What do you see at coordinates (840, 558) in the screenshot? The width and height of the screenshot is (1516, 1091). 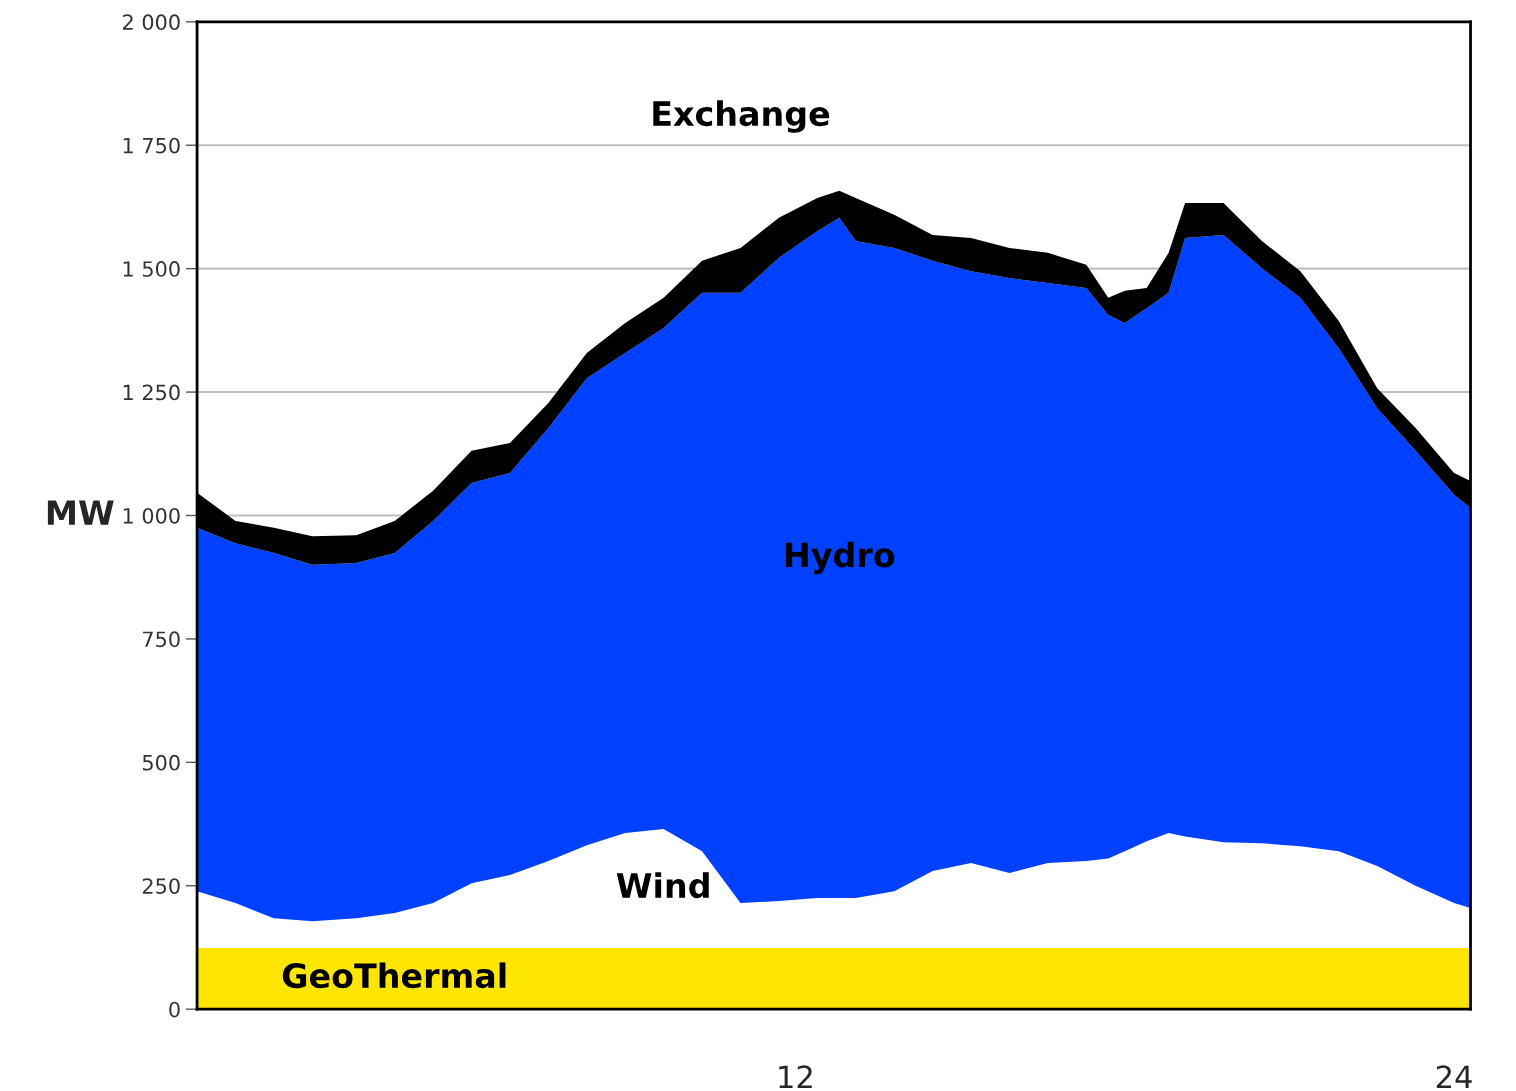 I see `series-label: Hydro` at bounding box center [840, 558].